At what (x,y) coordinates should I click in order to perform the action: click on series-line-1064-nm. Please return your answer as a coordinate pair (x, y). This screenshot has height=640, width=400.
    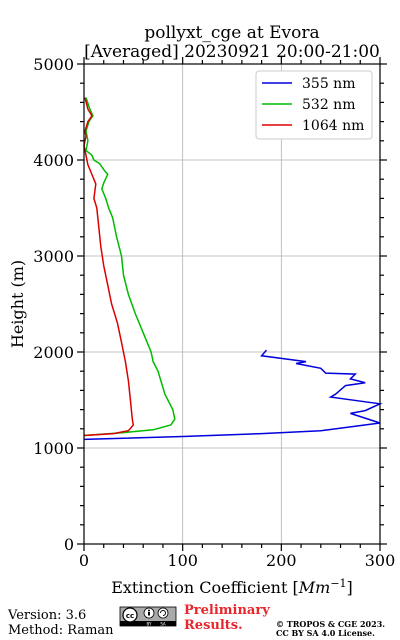
    Looking at the image, I should click on (109, 267).